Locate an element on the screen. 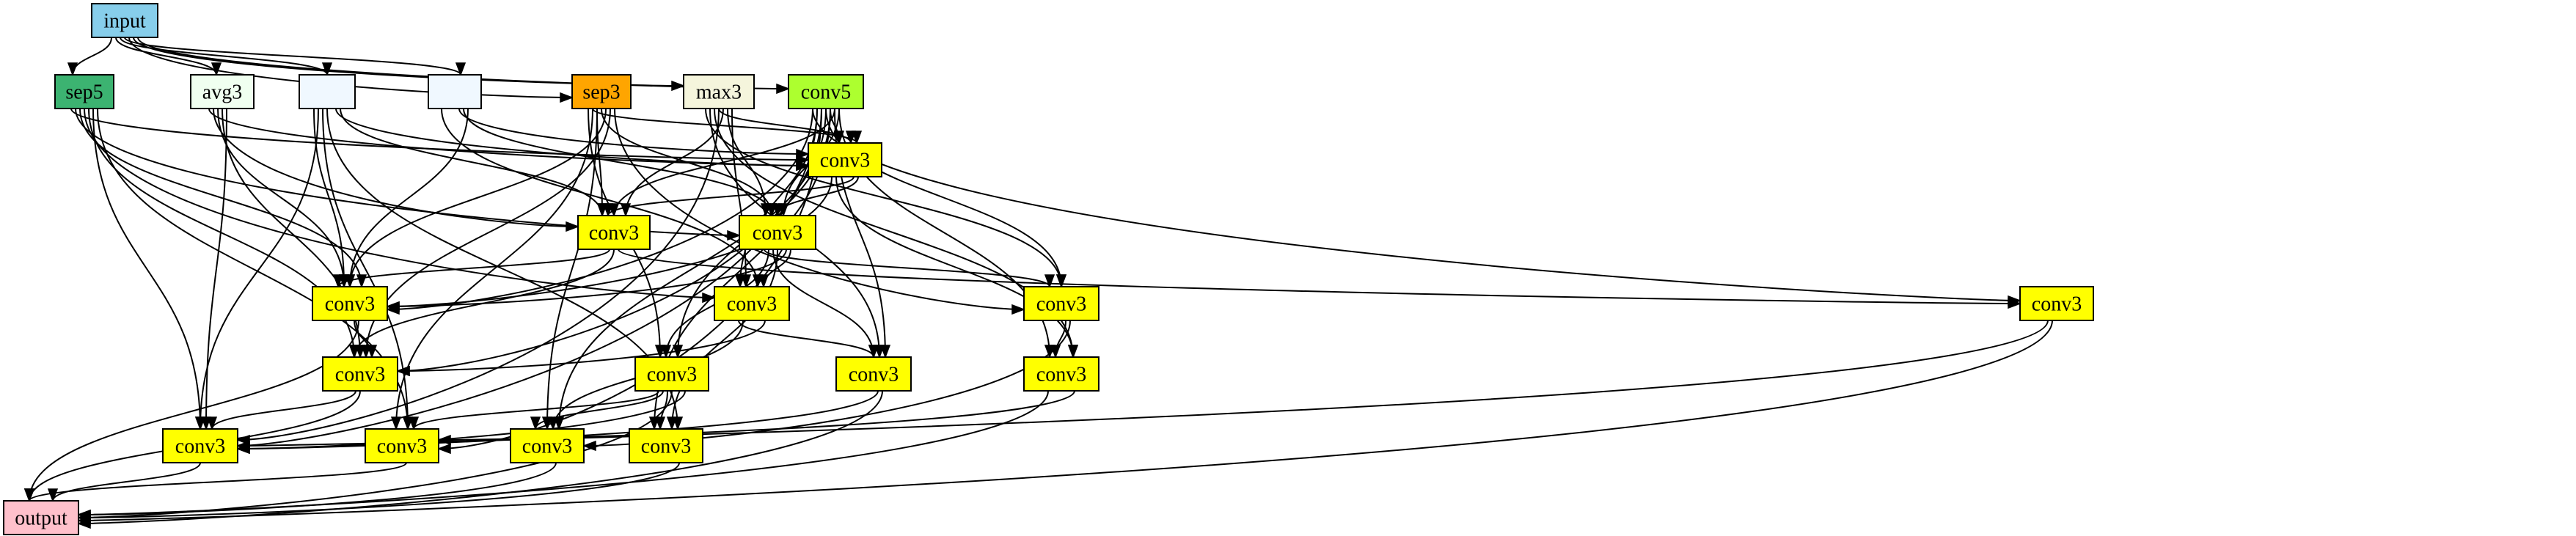 The height and width of the screenshot is (536, 2576). edge-c4-to-output is located at coordinates (191, 411).